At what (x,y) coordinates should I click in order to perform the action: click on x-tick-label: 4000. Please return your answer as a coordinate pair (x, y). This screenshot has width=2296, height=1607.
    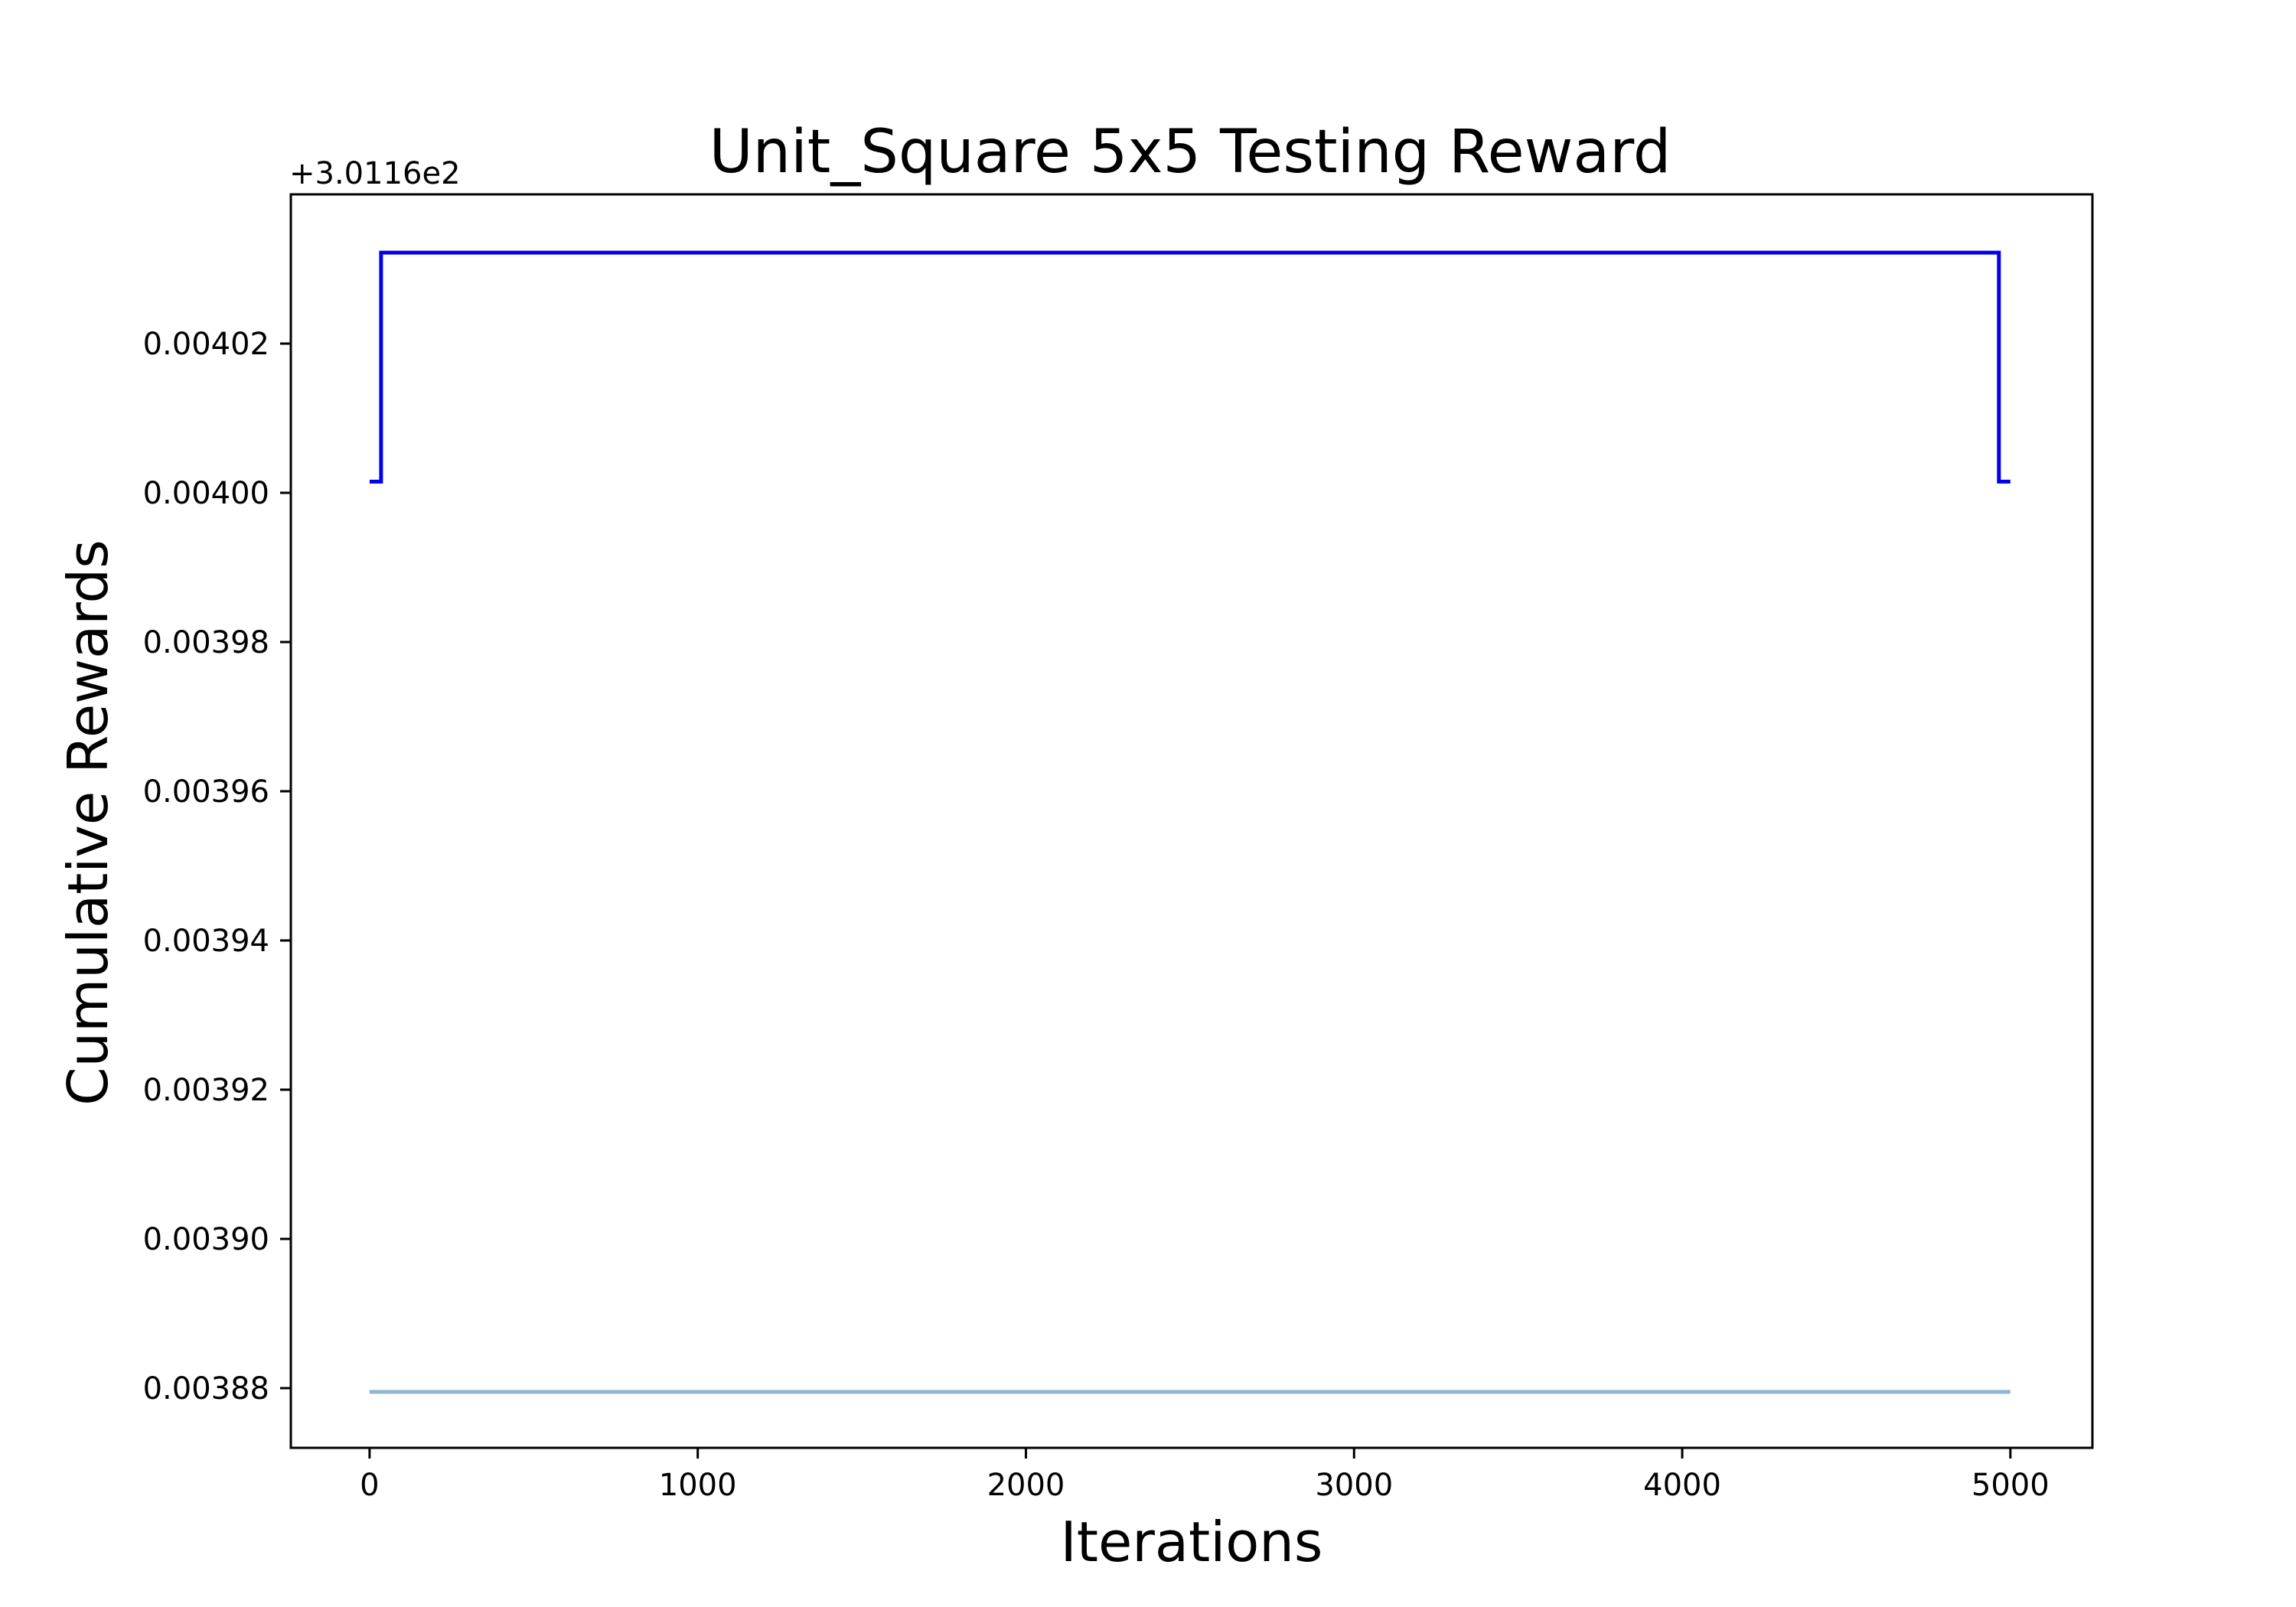
    Looking at the image, I should click on (1682, 1485).